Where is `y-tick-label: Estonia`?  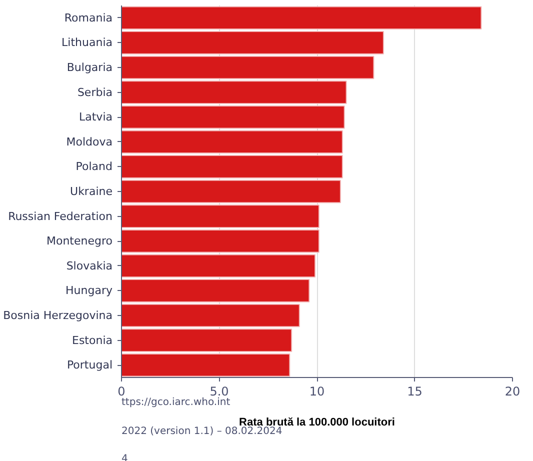
y-tick-label: Estonia is located at coordinates (92, 340).